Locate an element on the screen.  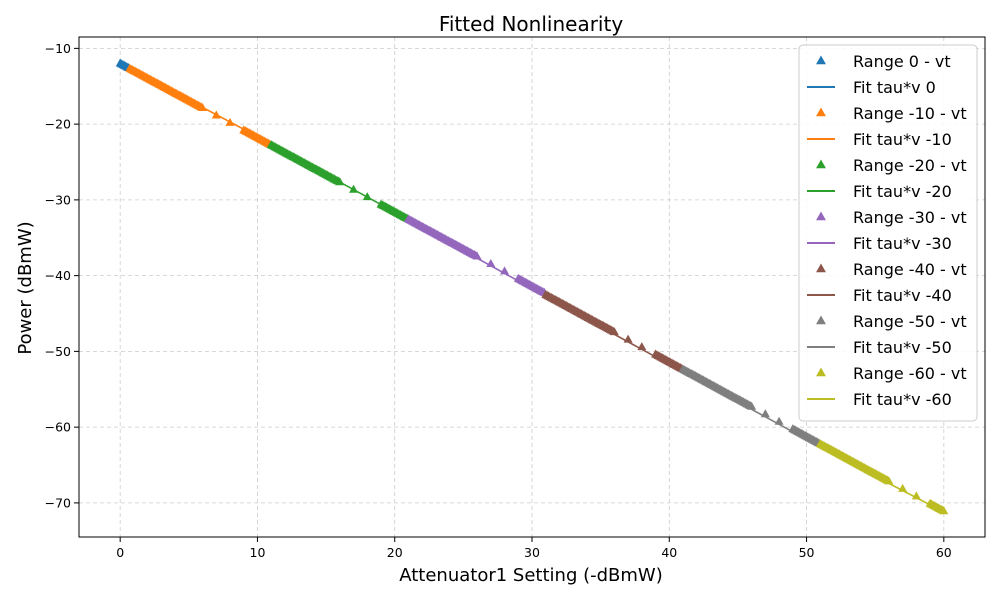
x-axis-ticks: 0 10 20 30 40 50 60 is located at coordinates (534, 548).